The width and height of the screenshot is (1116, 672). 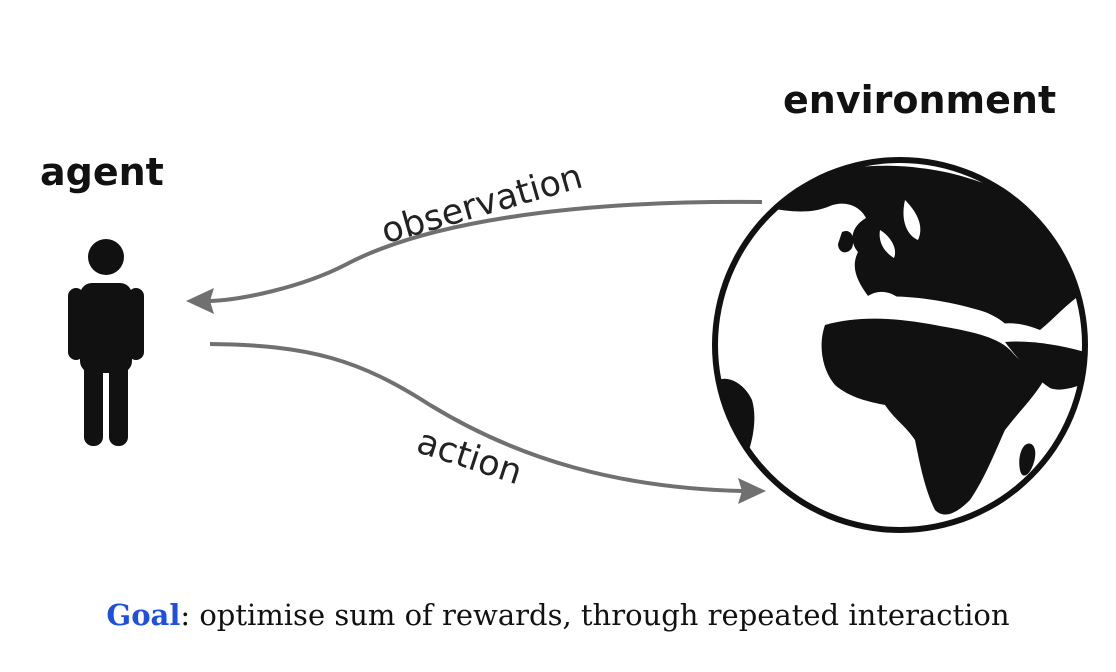 I want to click on person-icon, so click(x=106, y=342).